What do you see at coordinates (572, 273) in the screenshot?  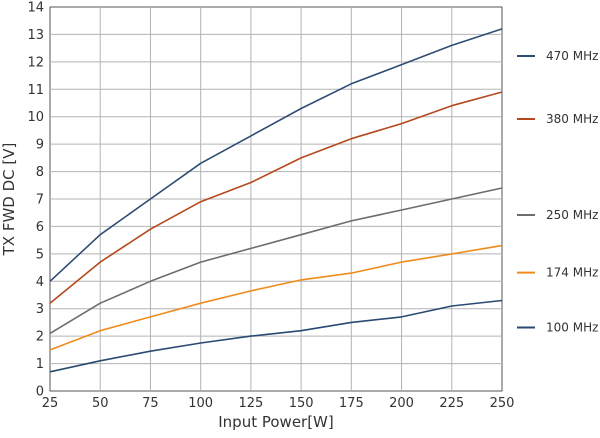 I see `legend-label: 174 MHz` at bounding box center [572, 273].